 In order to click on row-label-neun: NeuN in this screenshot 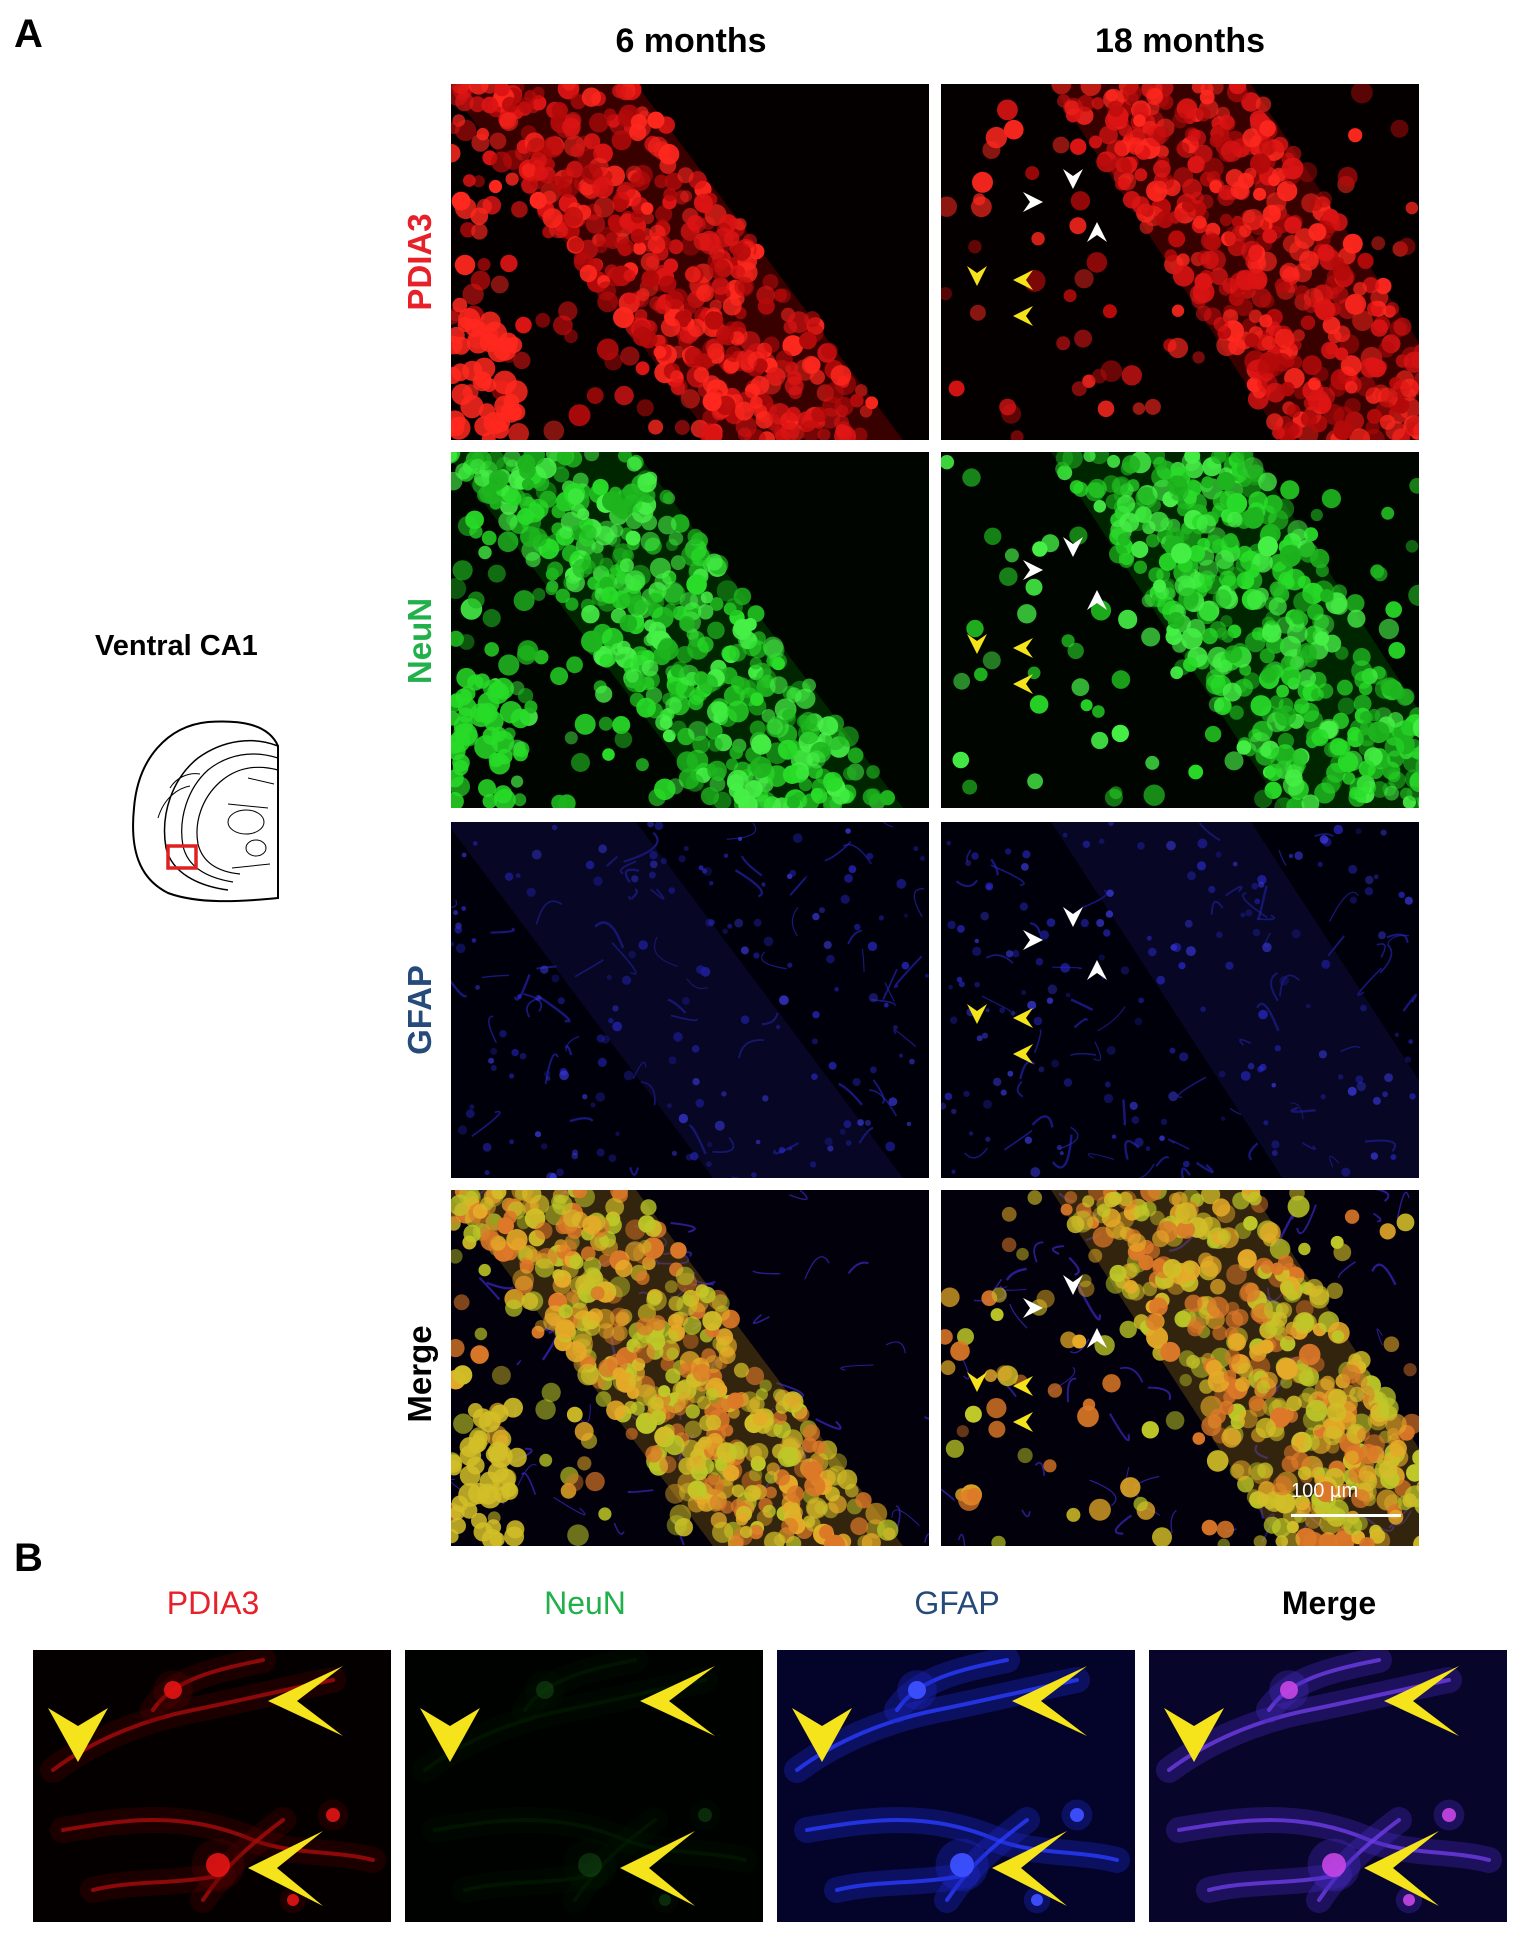, I will do `click(419, 641)`.